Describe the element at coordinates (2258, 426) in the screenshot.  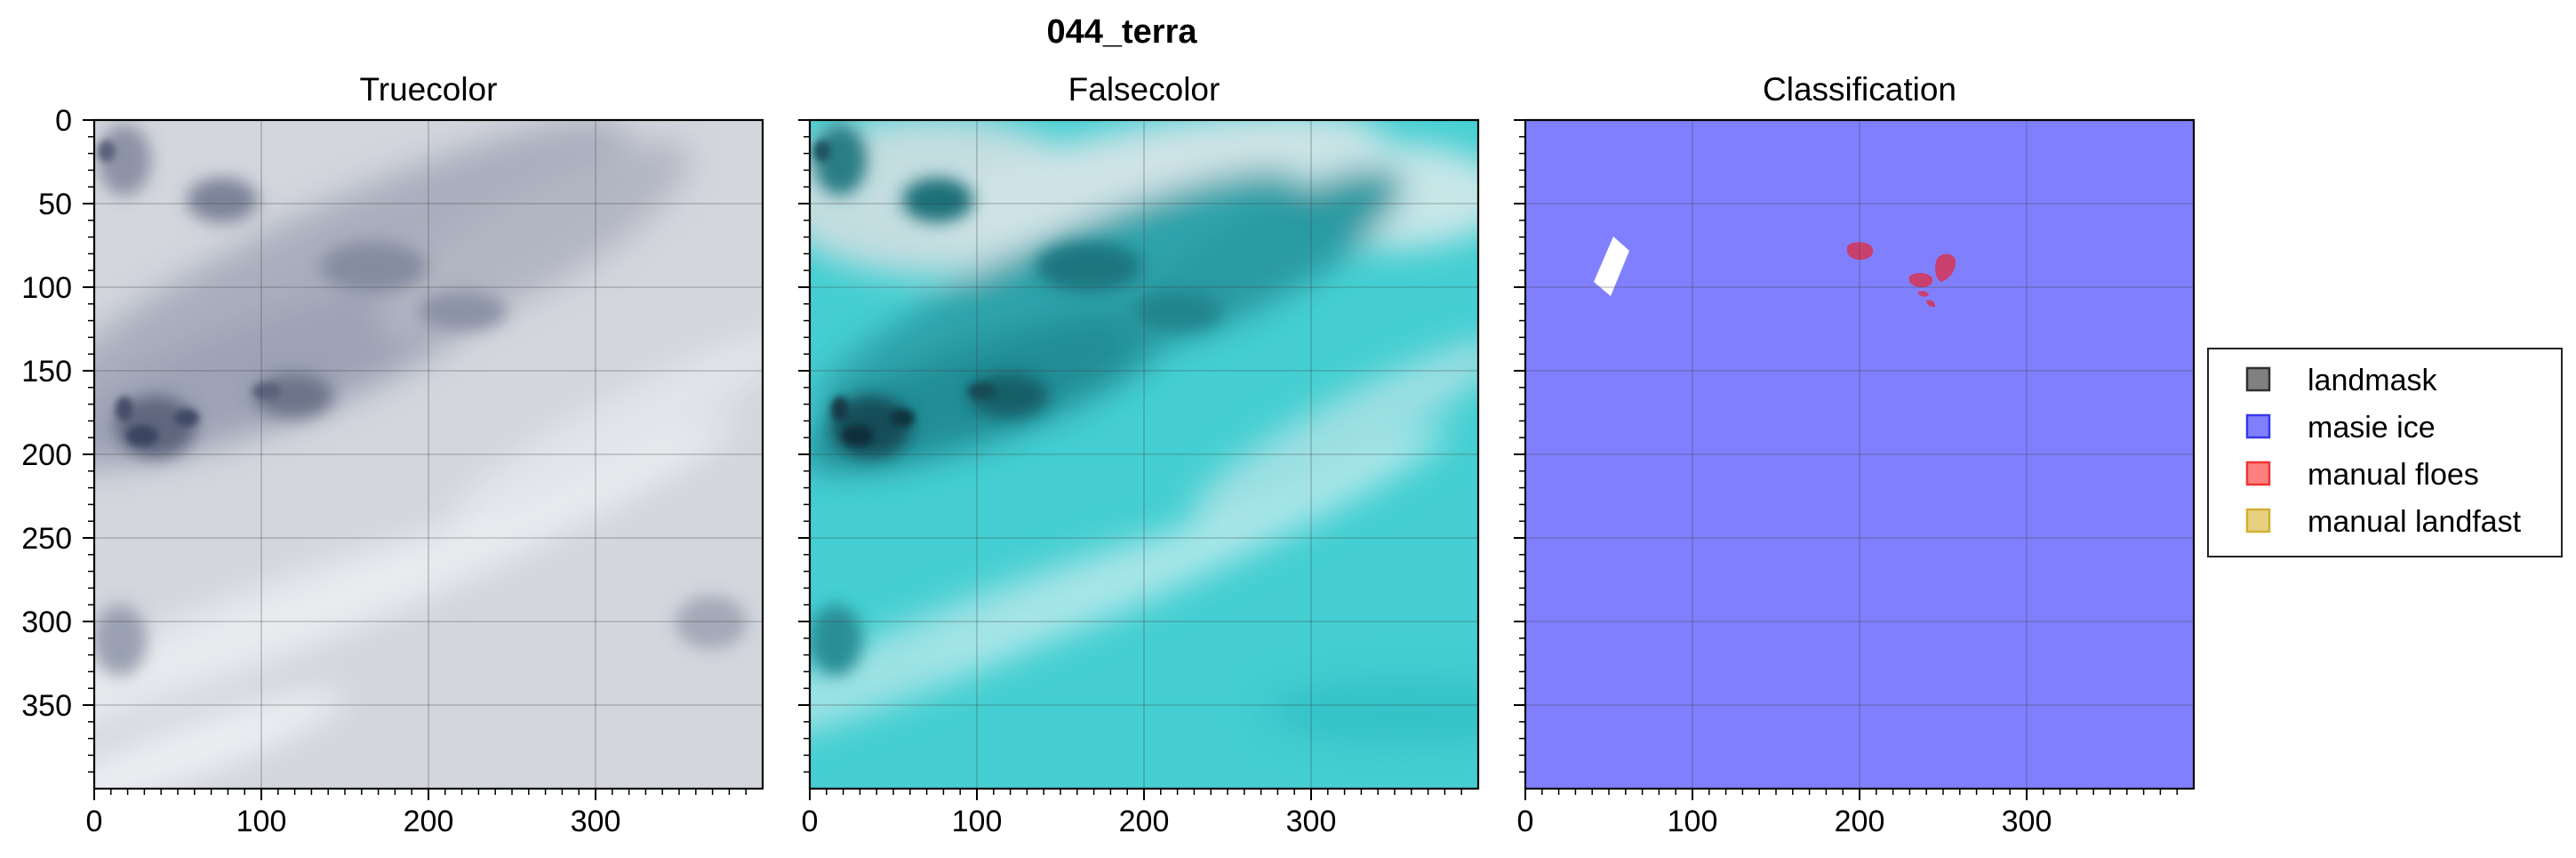
I see `legend-swatch-masie-ice` at that location.